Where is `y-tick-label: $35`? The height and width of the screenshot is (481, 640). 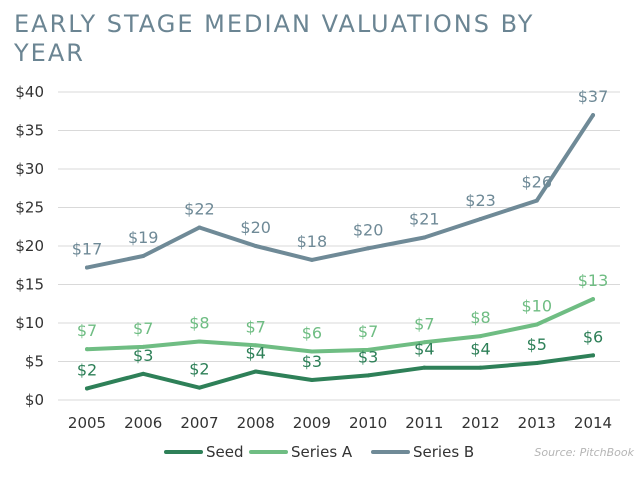
y-tick-label: $35 is located at coordinates (29, 131).